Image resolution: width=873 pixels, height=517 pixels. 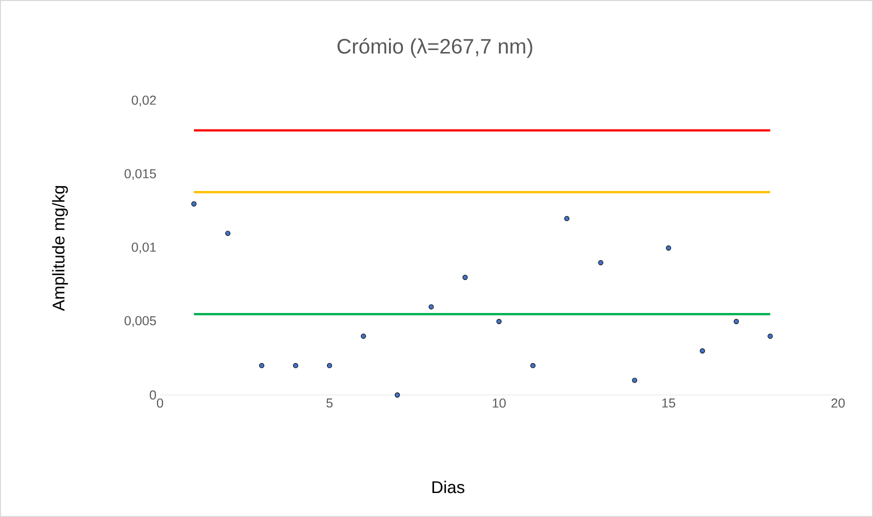 What do you see at coordinates (140, 321) in the screenshot?
I see `y-tick-label: 0,005` at bounding box center [140, 321].